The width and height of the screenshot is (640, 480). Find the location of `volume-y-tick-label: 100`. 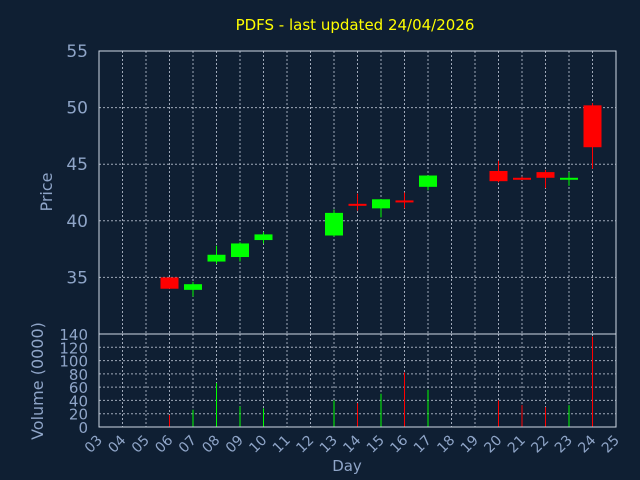

volume-y-tick-label: 100 is located at coordinates (73, 362).